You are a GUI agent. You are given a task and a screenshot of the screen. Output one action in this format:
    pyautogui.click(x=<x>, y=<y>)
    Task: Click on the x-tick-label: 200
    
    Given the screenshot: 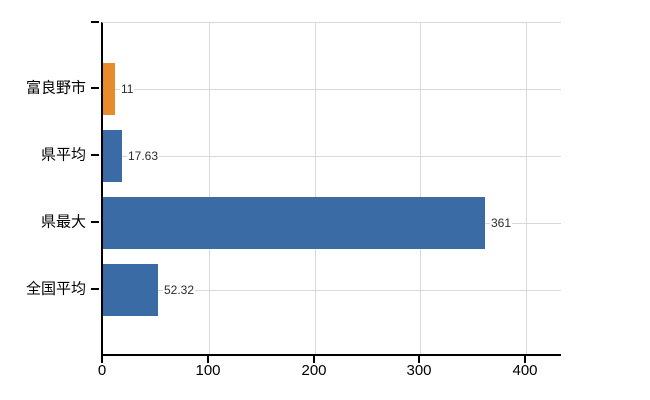 What is the action you would take?
    pyautogui.click(x=314, y=370)
    